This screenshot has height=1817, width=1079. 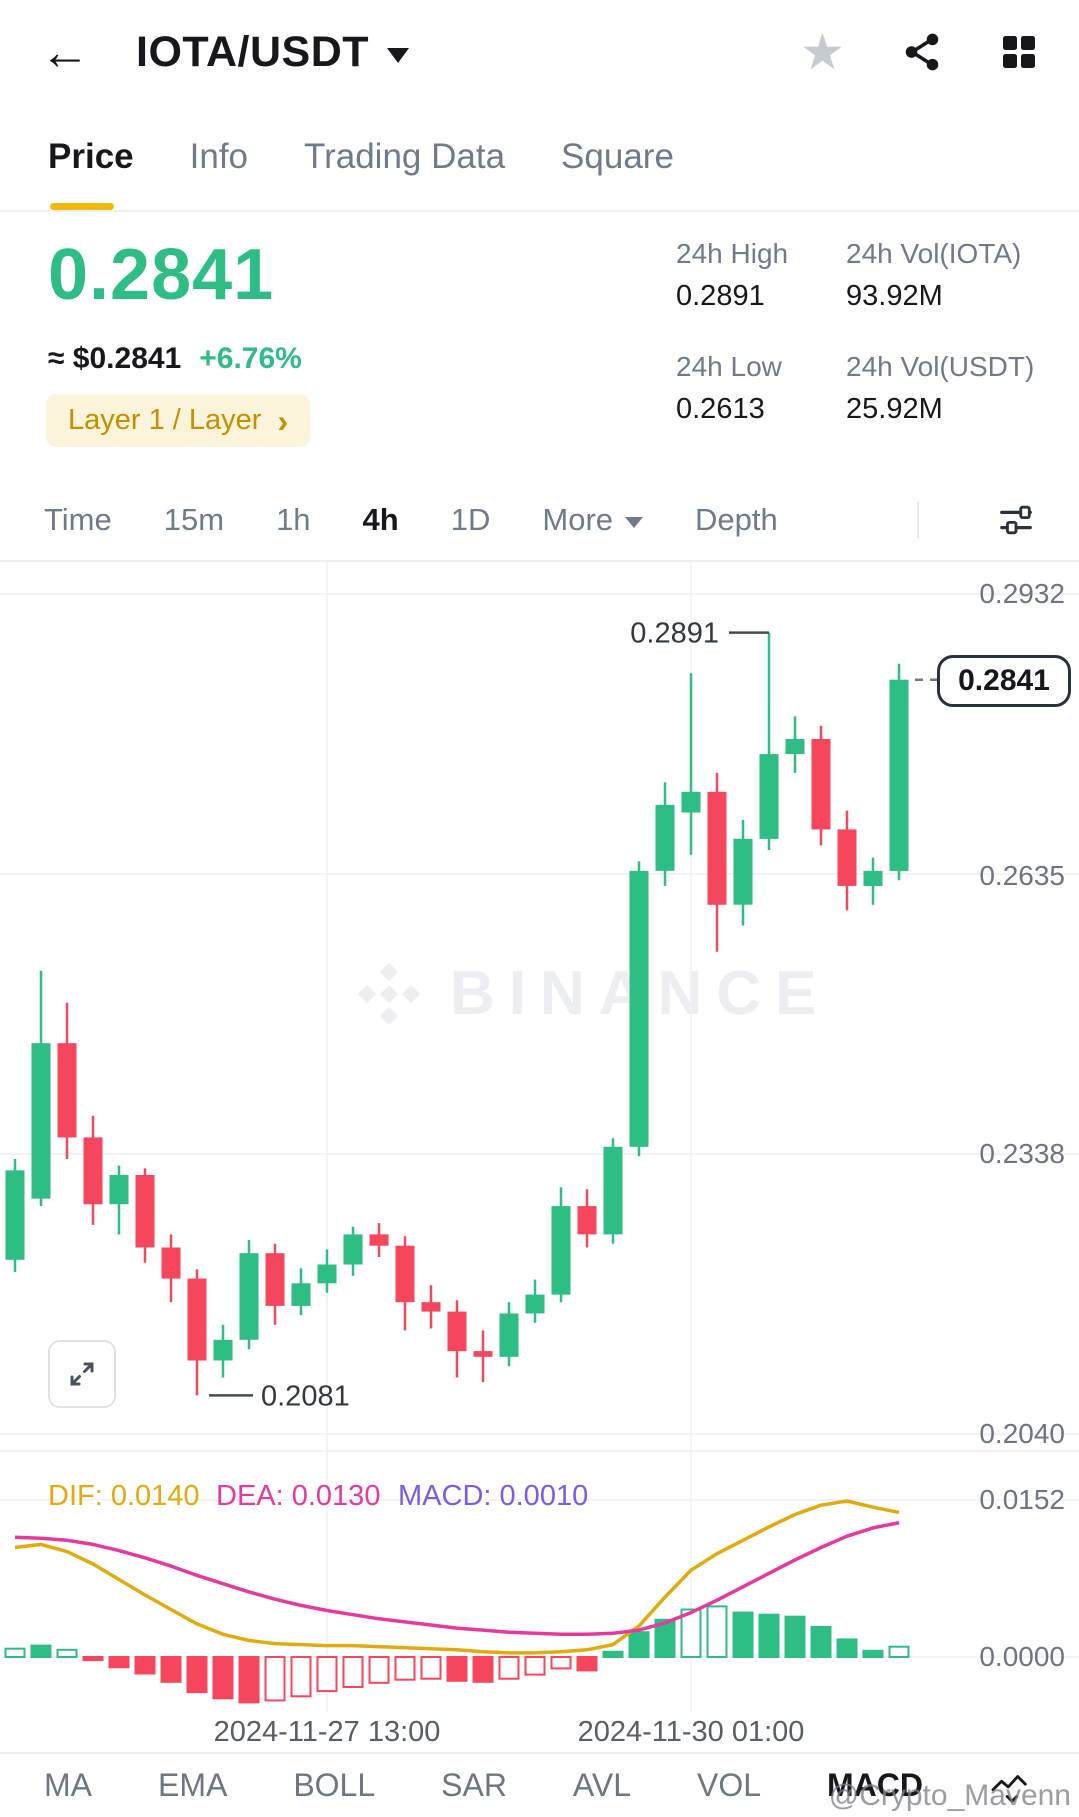 I want to click on price-axis-label: 0.2635, so click(x=1022, y=875).